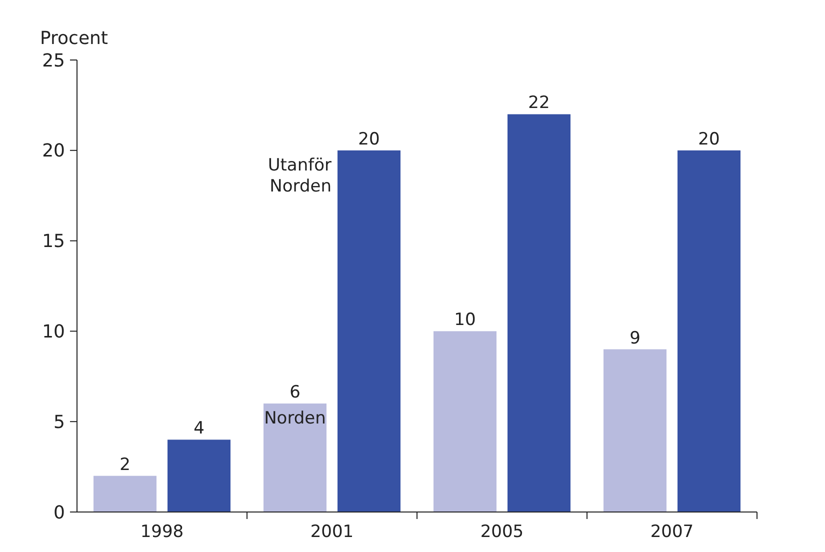  I want to click on data-label: 4, so click(199, 428).